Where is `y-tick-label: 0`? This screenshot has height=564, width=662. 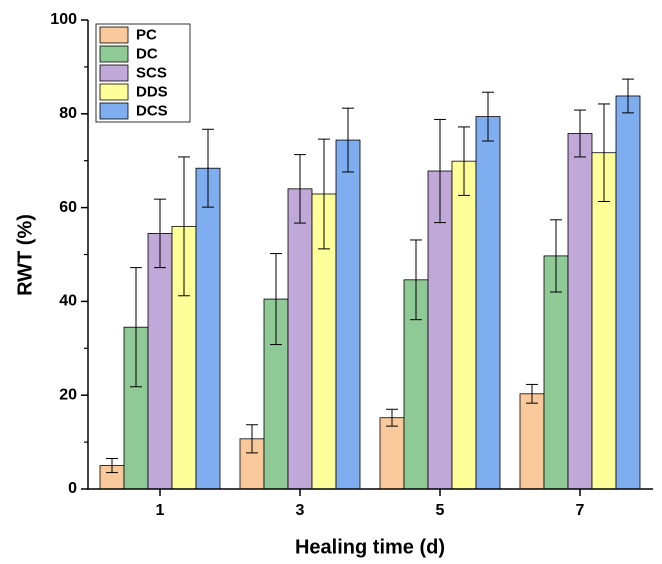
y-tick-label: 0 is located at coordinates (72, 488).